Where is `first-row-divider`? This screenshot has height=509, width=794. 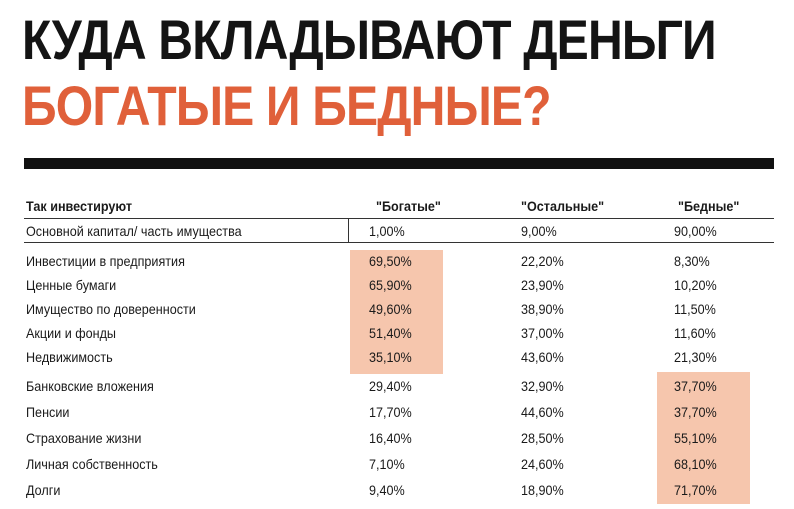
first-row-divider is located at coordinates (399, 242).